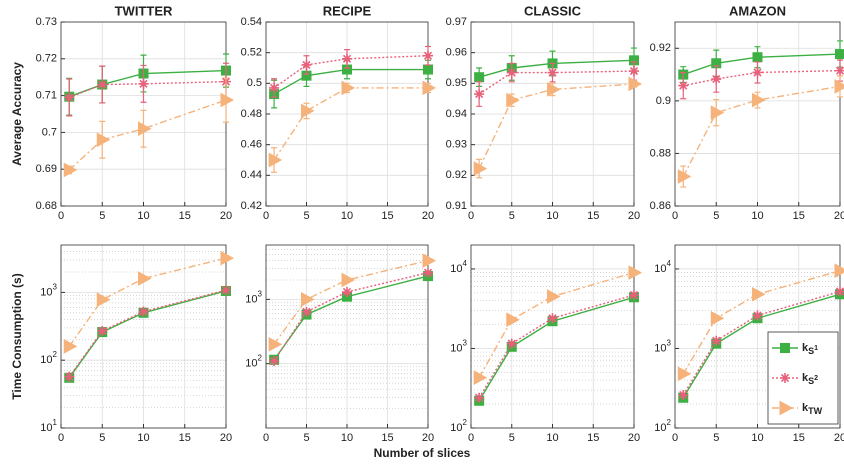  Describe the element at coordinates (251, 22) in the screenshot. I see `y-tick-label: 0.54` at that location.